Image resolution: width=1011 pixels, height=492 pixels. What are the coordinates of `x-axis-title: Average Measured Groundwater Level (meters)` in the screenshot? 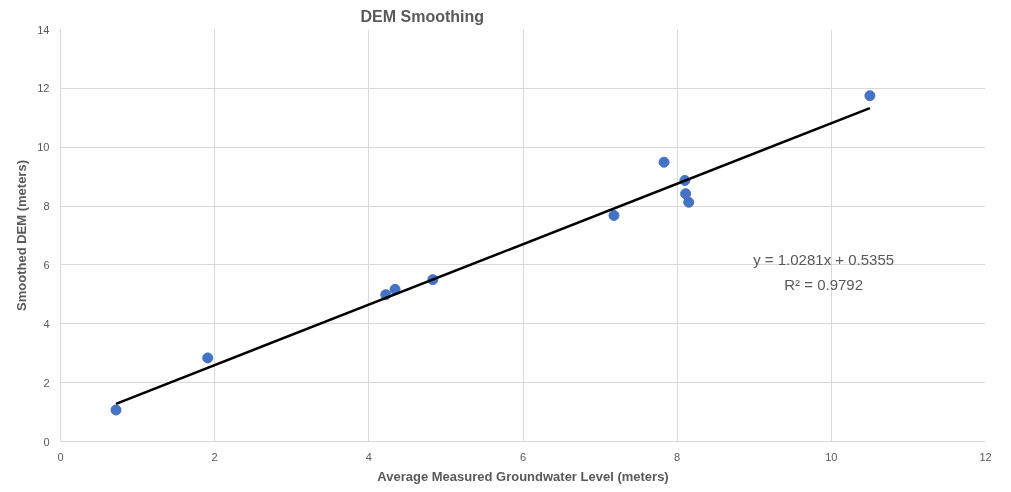 It's located at (523, 476).